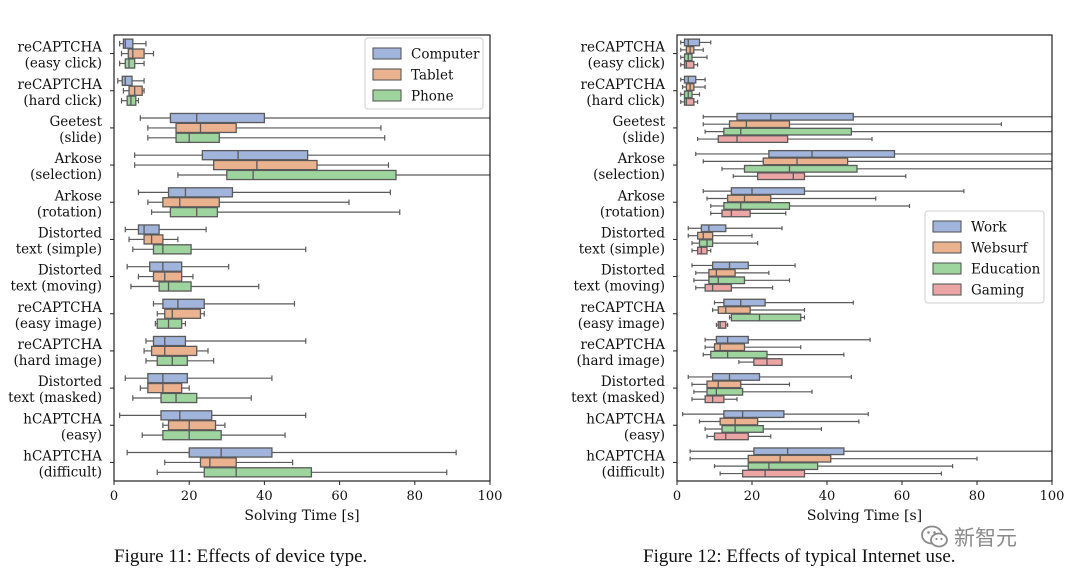  What do you see at coordinates (998, 291) in the screenshot?
I see `legend-label: Gaming` at bounding box center [998, 291].